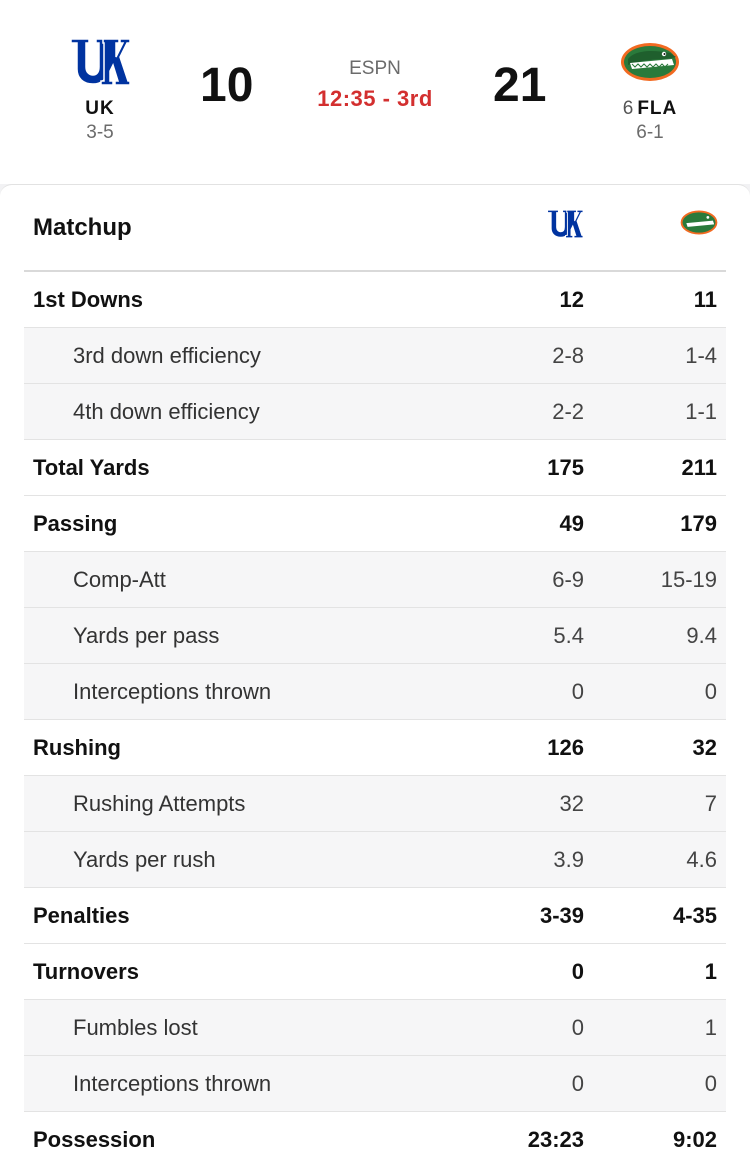 The height and width of the screenshot is (1167, 750). Describe the element at coordinates (568, 859) in the screenshot. I see `away-value: 3.9` at that location.